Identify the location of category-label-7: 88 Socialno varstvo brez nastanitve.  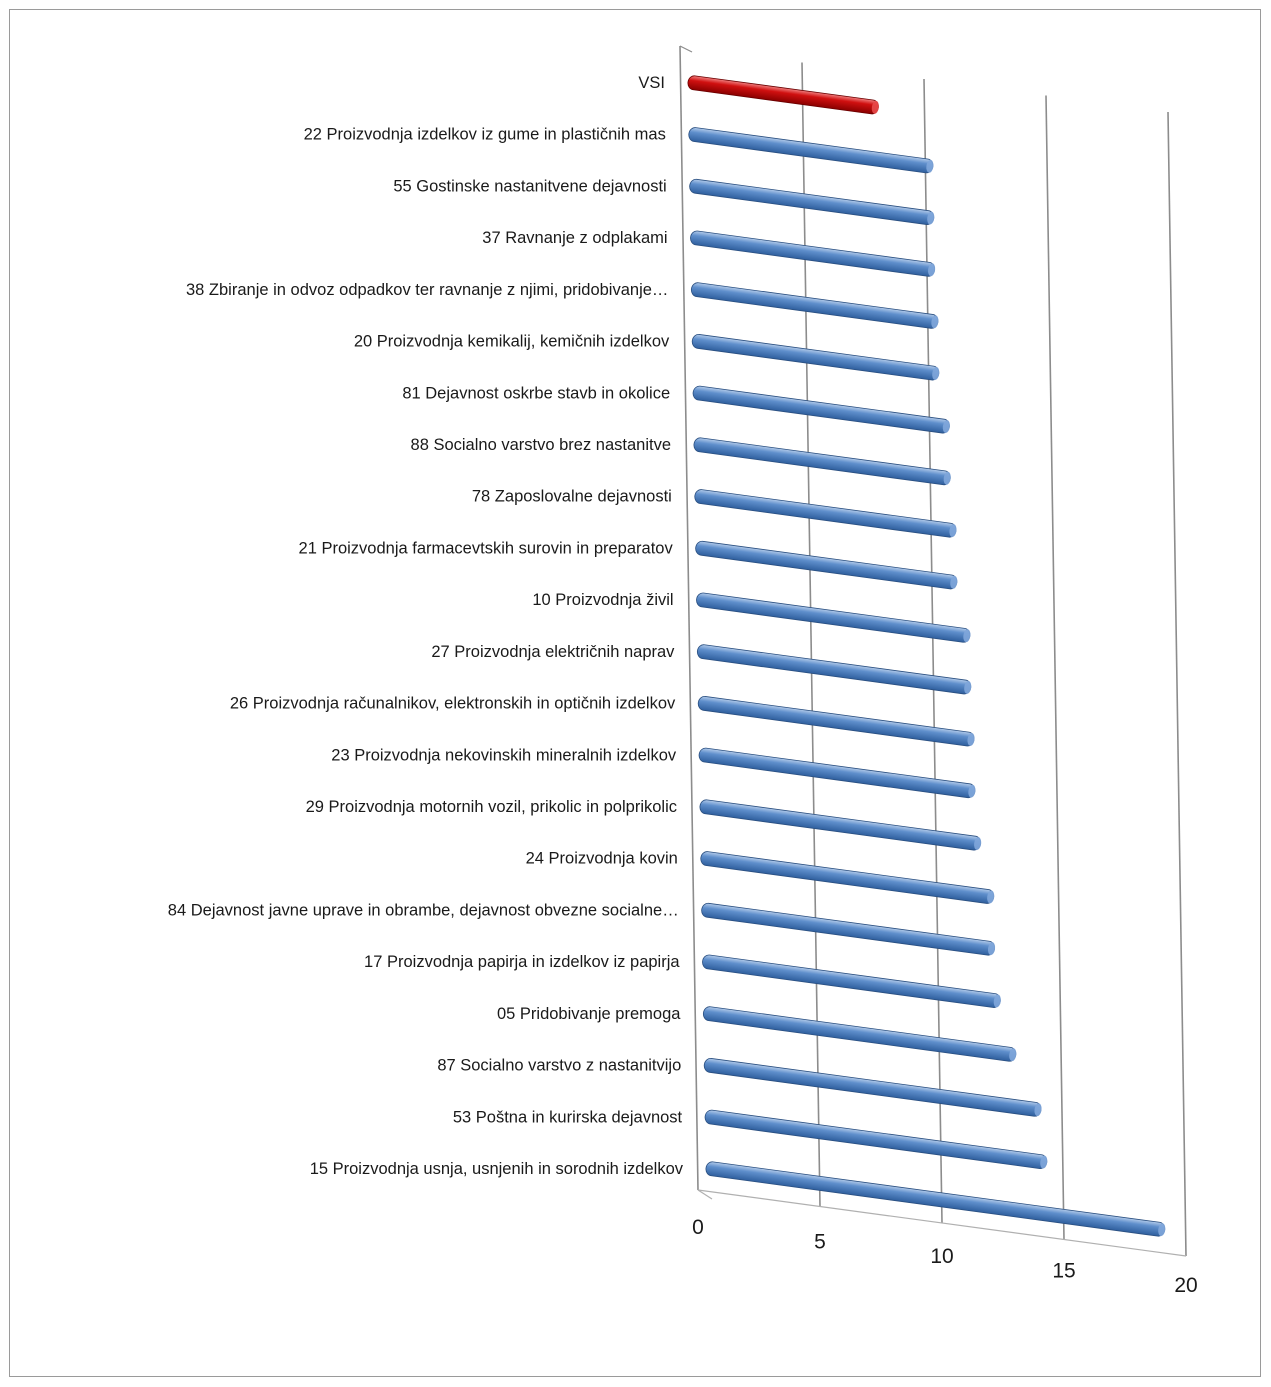
(541, 445).